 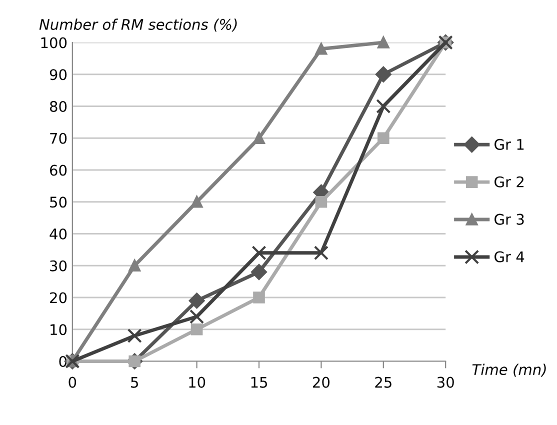 What do you see at coordinates (509, 144) in the screenshot?
I see `legend-label: Gr 1` at bounding box center [509, 144].